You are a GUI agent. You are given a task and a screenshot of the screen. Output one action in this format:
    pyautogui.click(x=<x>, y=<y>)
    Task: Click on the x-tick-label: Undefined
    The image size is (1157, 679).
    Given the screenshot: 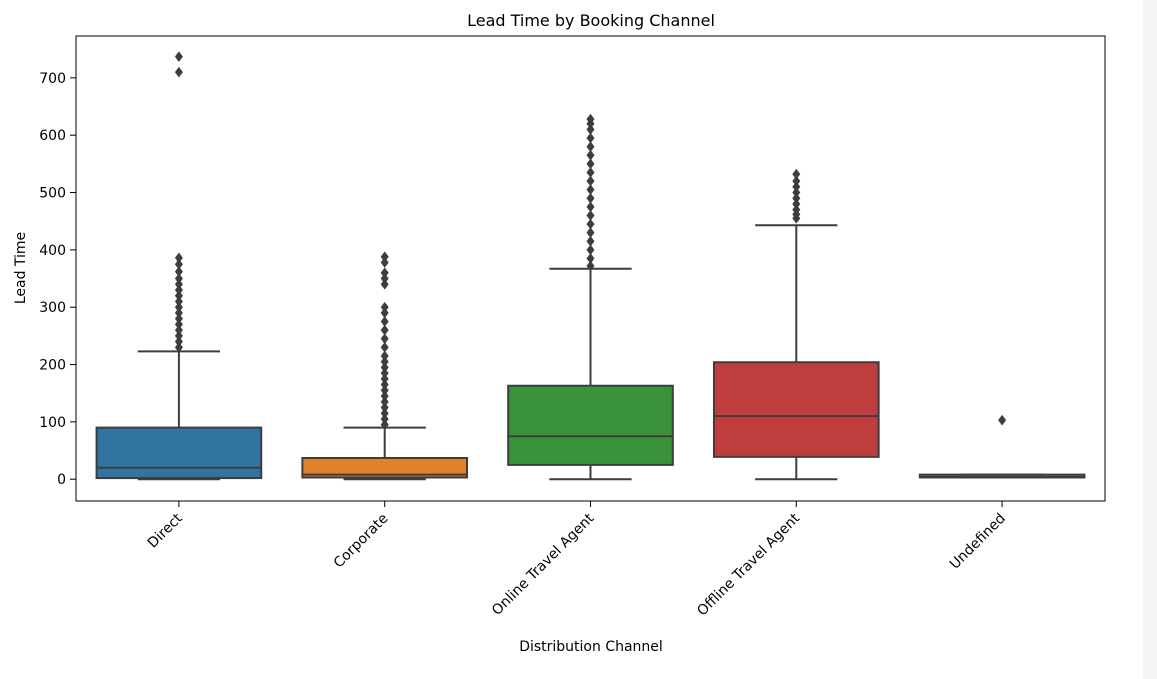 What is the action you would take?
    pyautogui.click(x=978, y=542)
    